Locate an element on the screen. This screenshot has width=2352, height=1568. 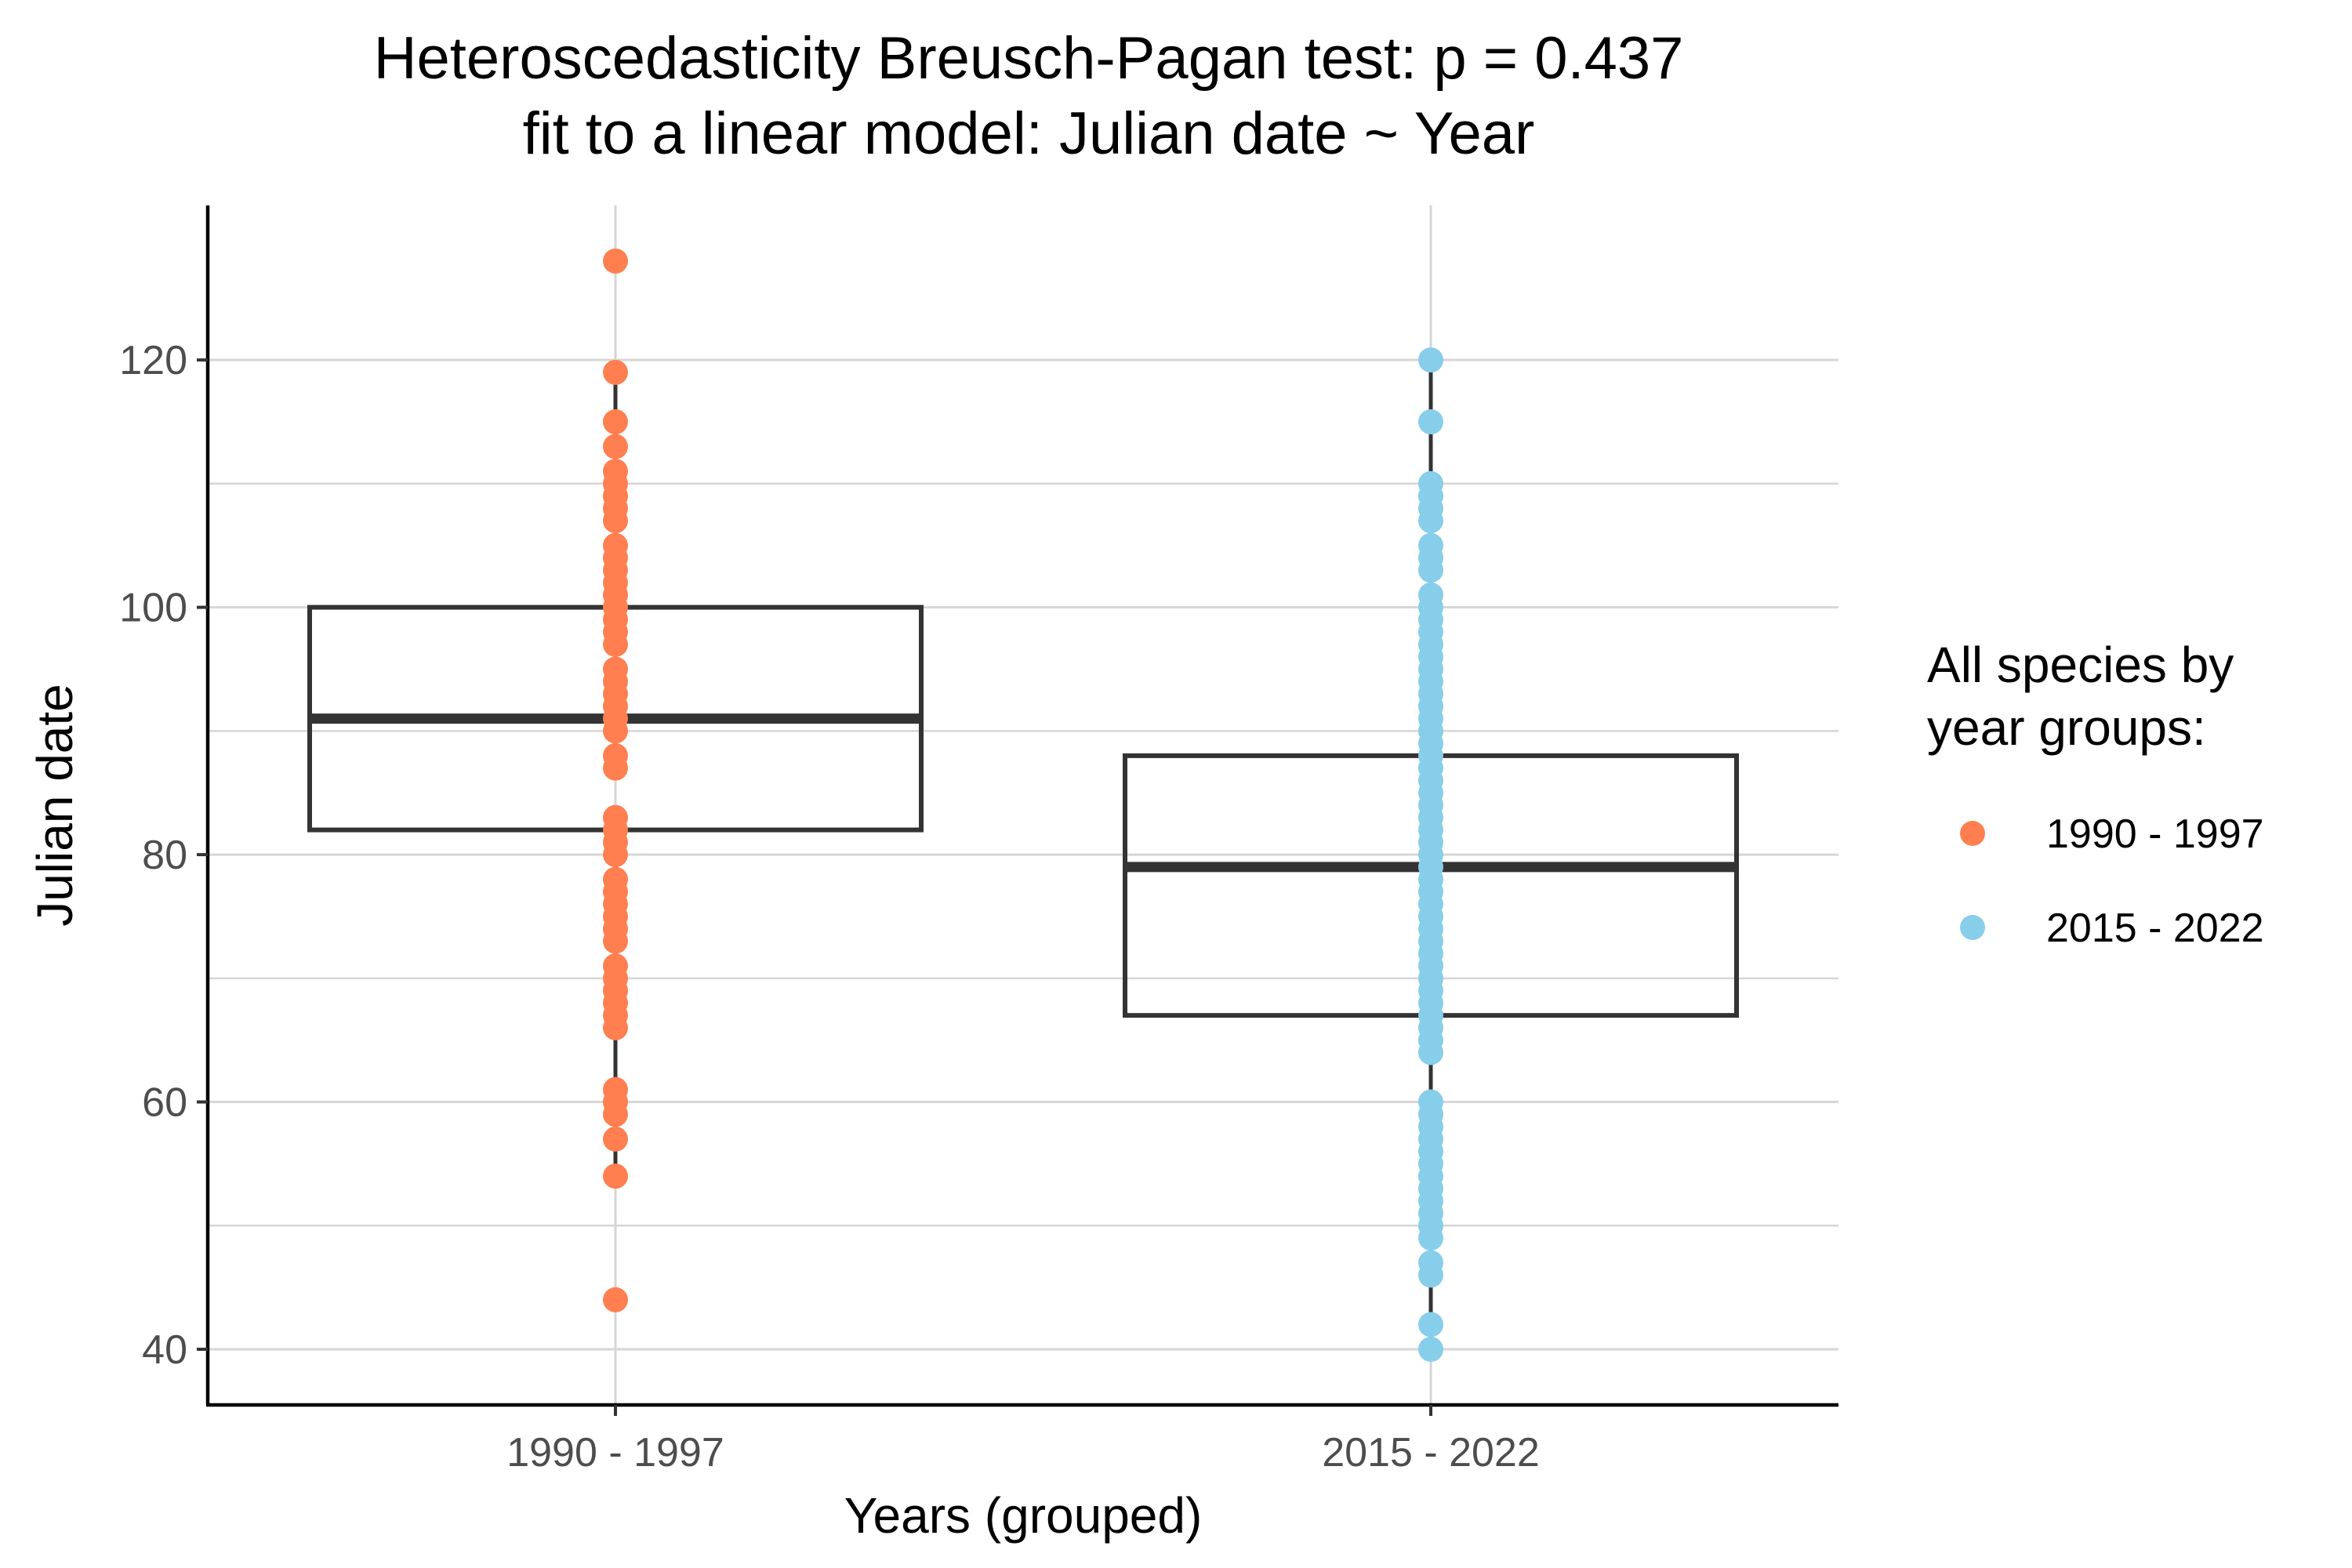
y-tick-label: 40 is located at coordinates (164, 1350).